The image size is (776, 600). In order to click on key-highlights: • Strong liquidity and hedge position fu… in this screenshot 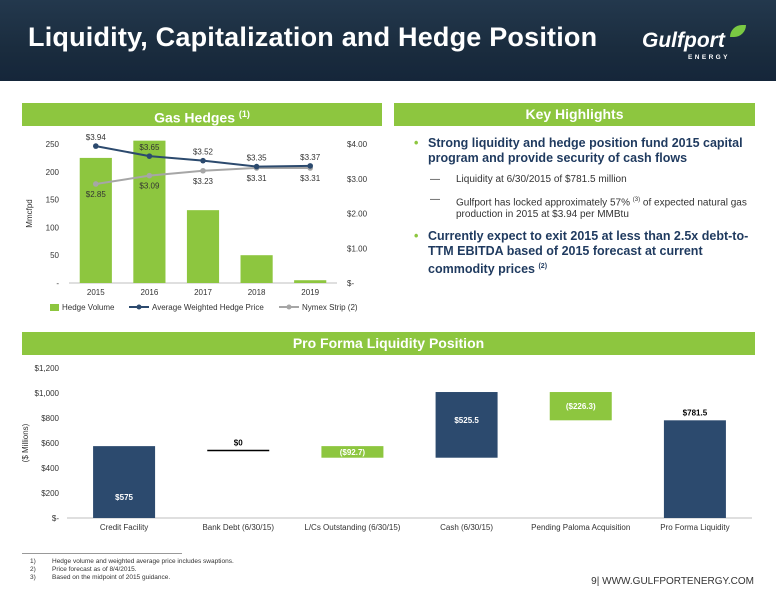, I will do `click(584, 210)`.